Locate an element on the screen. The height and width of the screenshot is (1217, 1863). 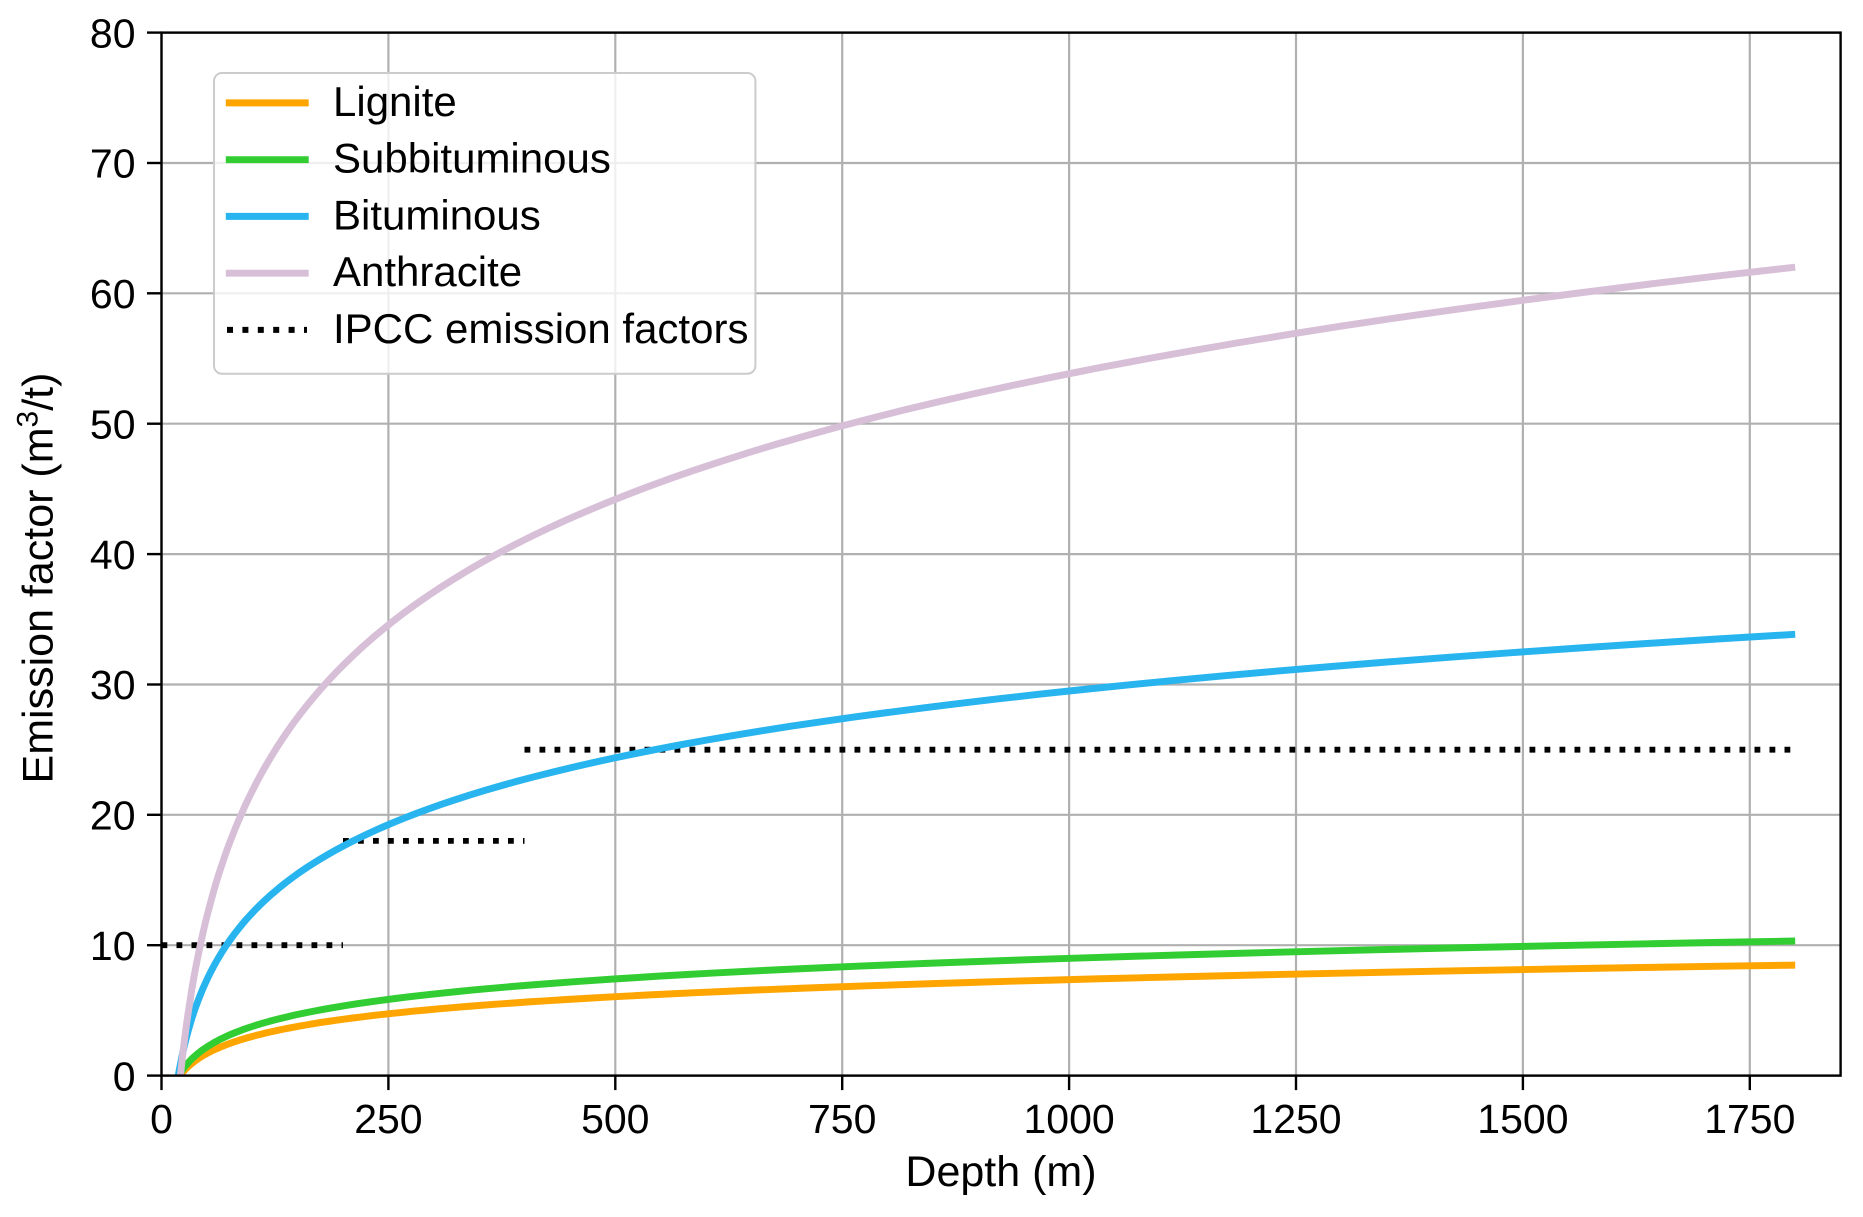
svg-text: IPCC emission factors is located at coordinates (540, 328).